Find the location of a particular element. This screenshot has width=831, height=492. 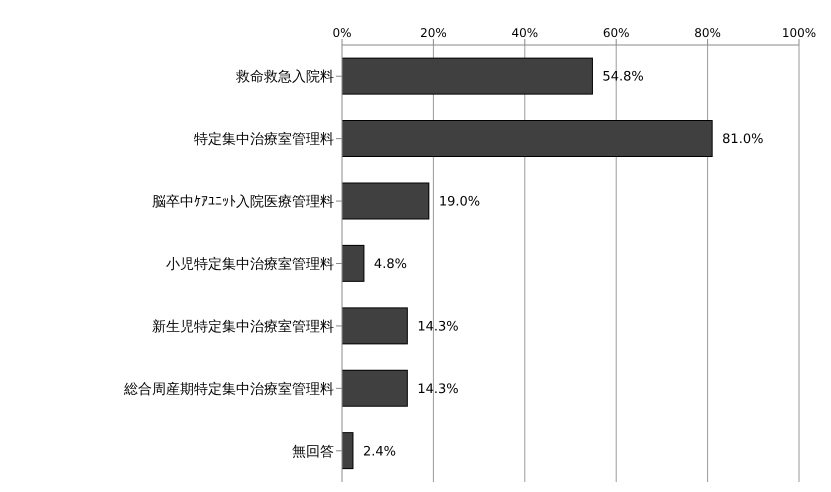

x-tick-label: 0% is located at coordinates (342, 33).